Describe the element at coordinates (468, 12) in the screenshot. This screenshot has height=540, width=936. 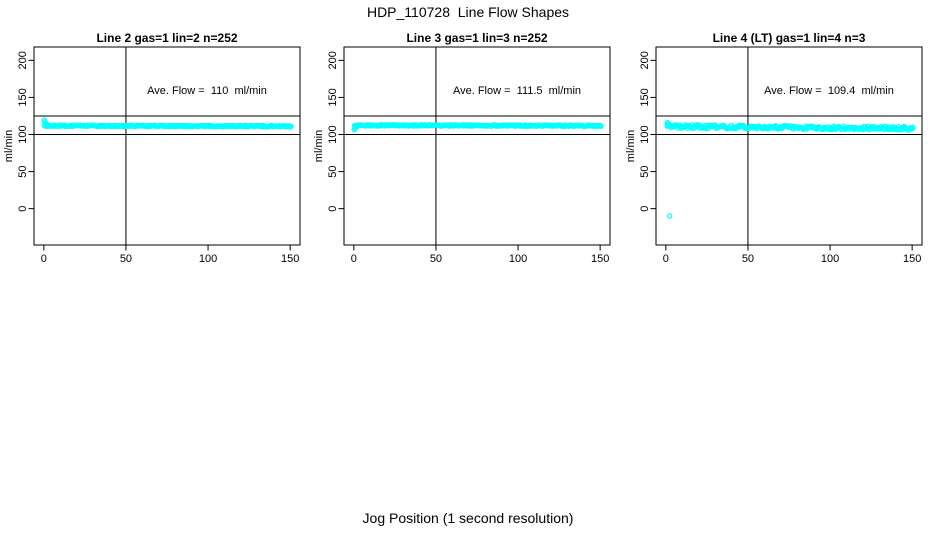
I see `figure-title: HDP_110728 Line Flow Shapes` at that location.